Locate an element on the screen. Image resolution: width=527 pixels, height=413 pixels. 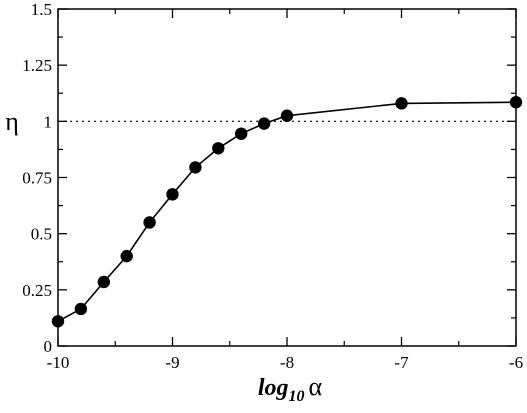
y-tick-label: 0.5 is located at coordinates (41, 234).